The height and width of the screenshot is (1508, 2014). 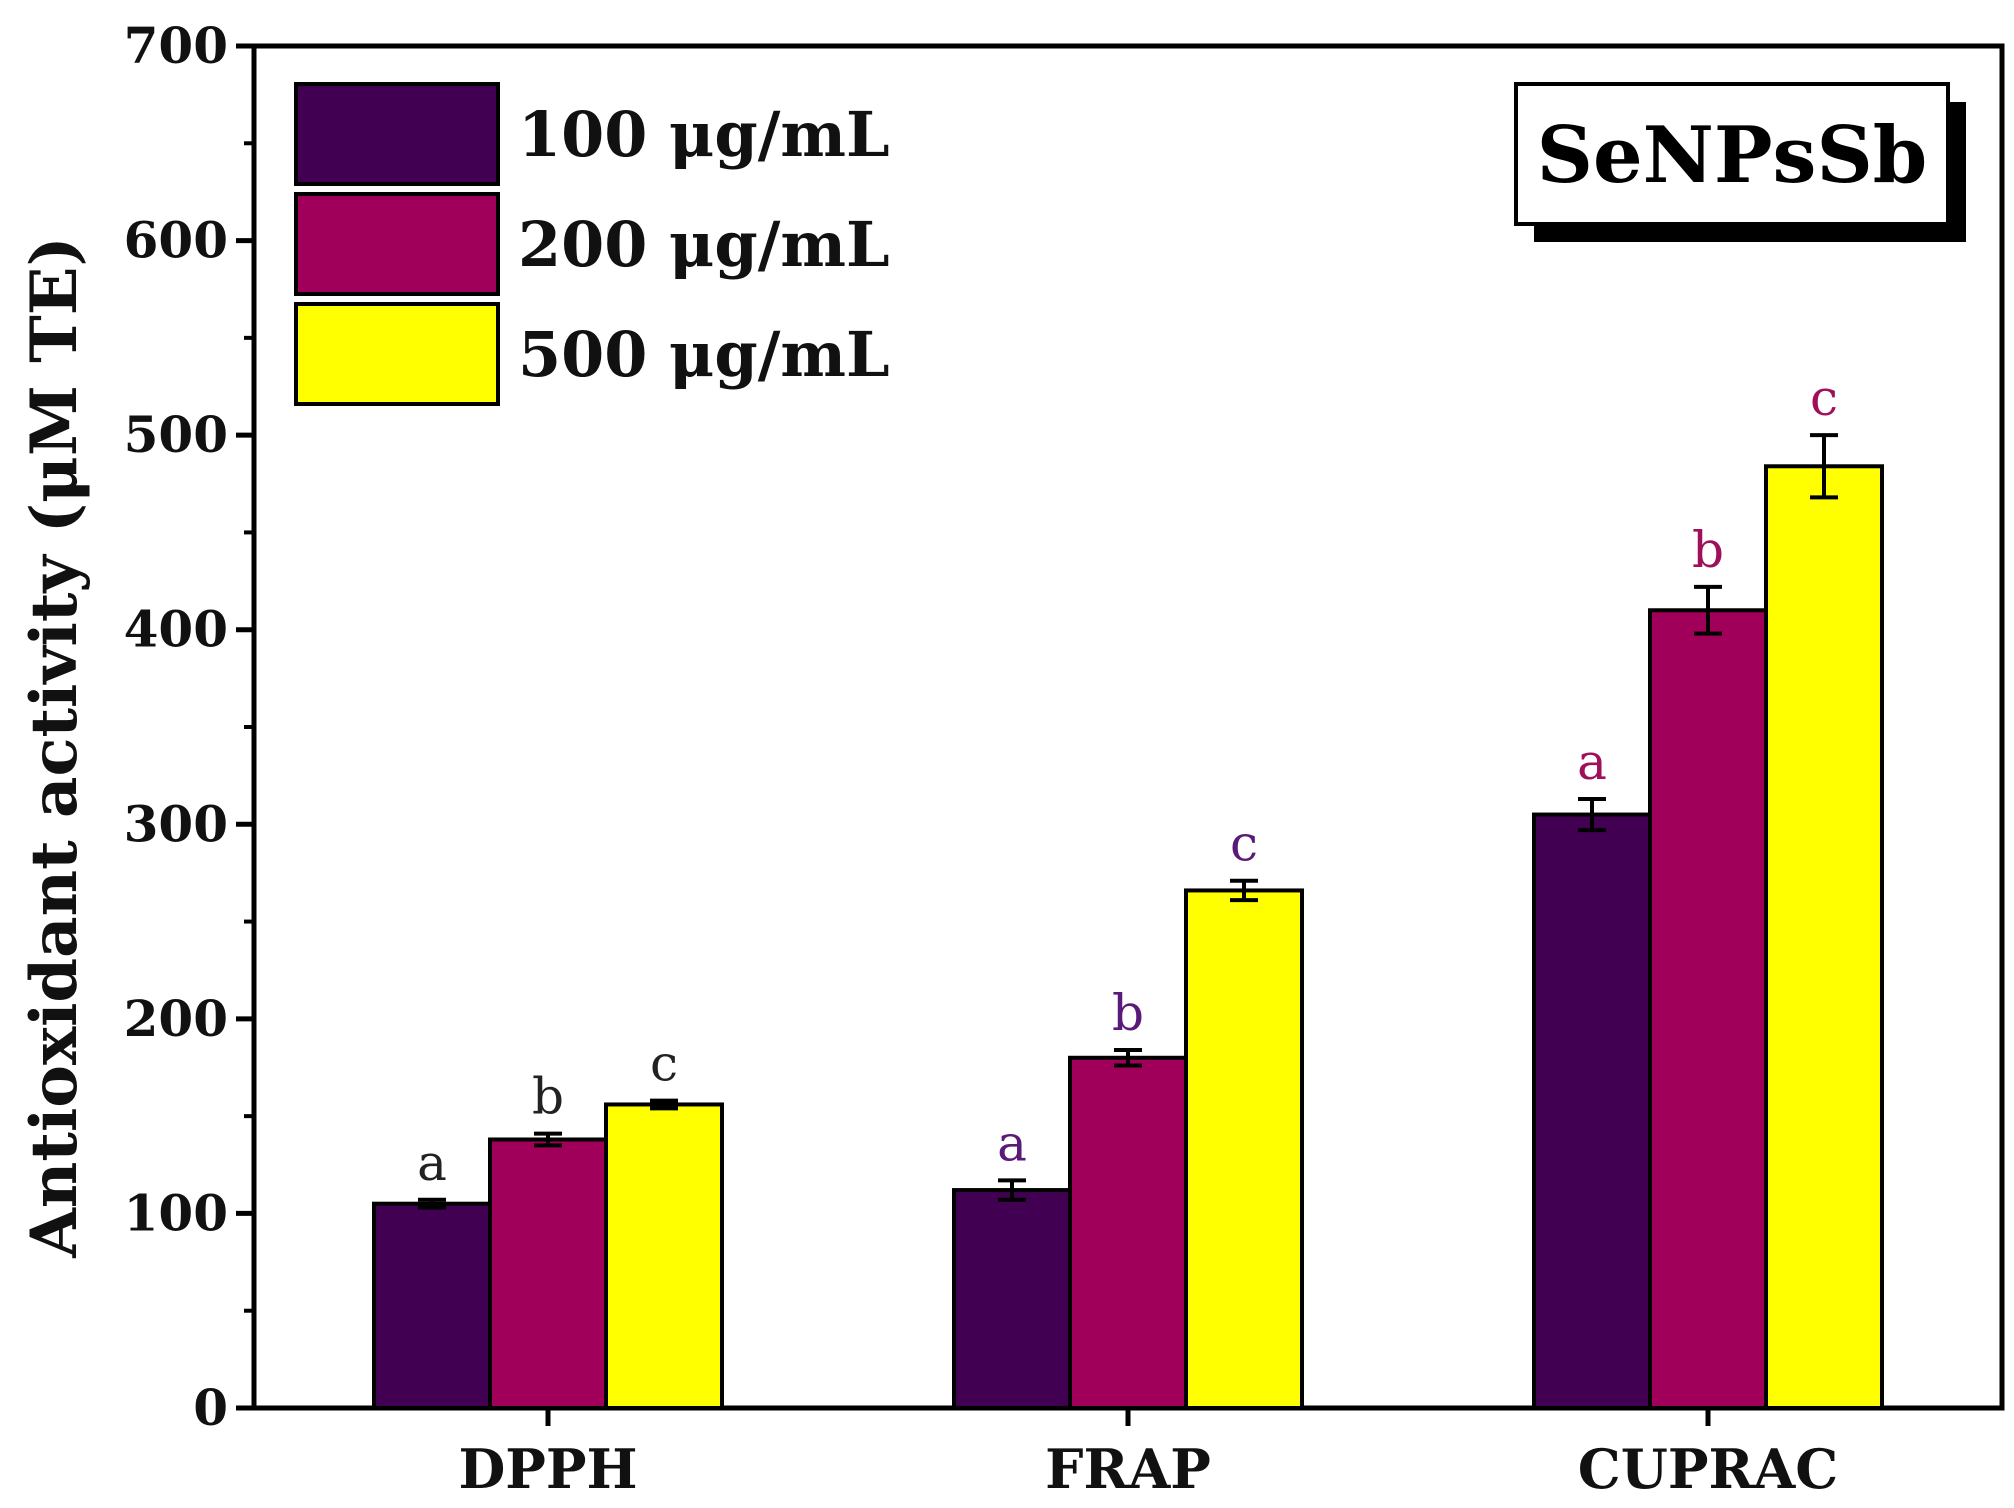 I want to click on legend-label: 100 μg/mL, so click(x=704, y=134).